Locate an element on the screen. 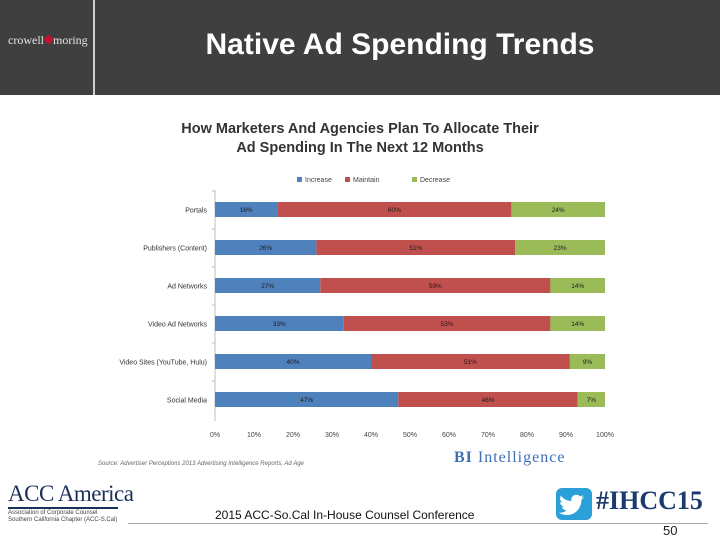  data-label: 59% is located at coordinates (435, 286).